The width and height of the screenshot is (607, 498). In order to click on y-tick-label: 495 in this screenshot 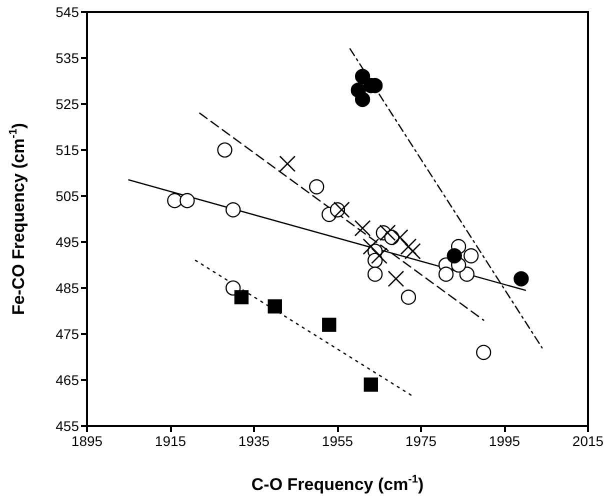, I will do `click(68, 242)`.